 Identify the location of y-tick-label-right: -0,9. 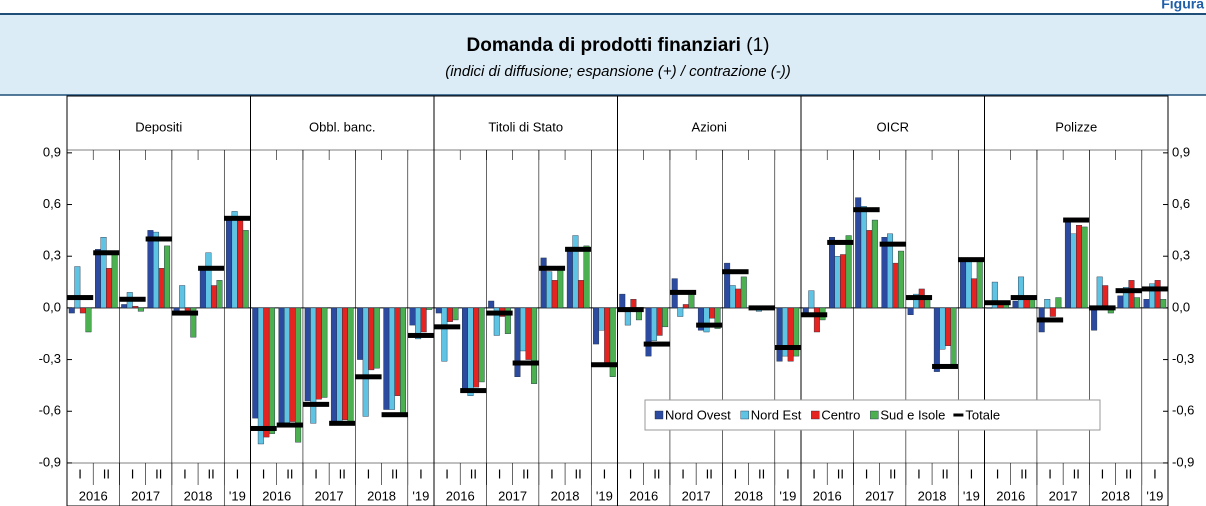
(1183, 461).